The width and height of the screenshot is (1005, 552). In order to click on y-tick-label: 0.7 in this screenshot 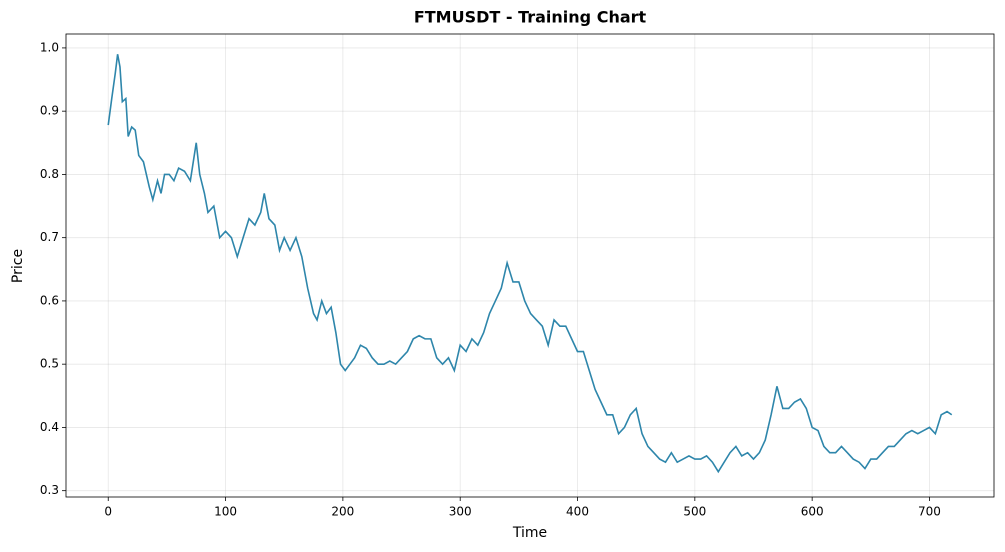, I will do `click(49, 237)`.